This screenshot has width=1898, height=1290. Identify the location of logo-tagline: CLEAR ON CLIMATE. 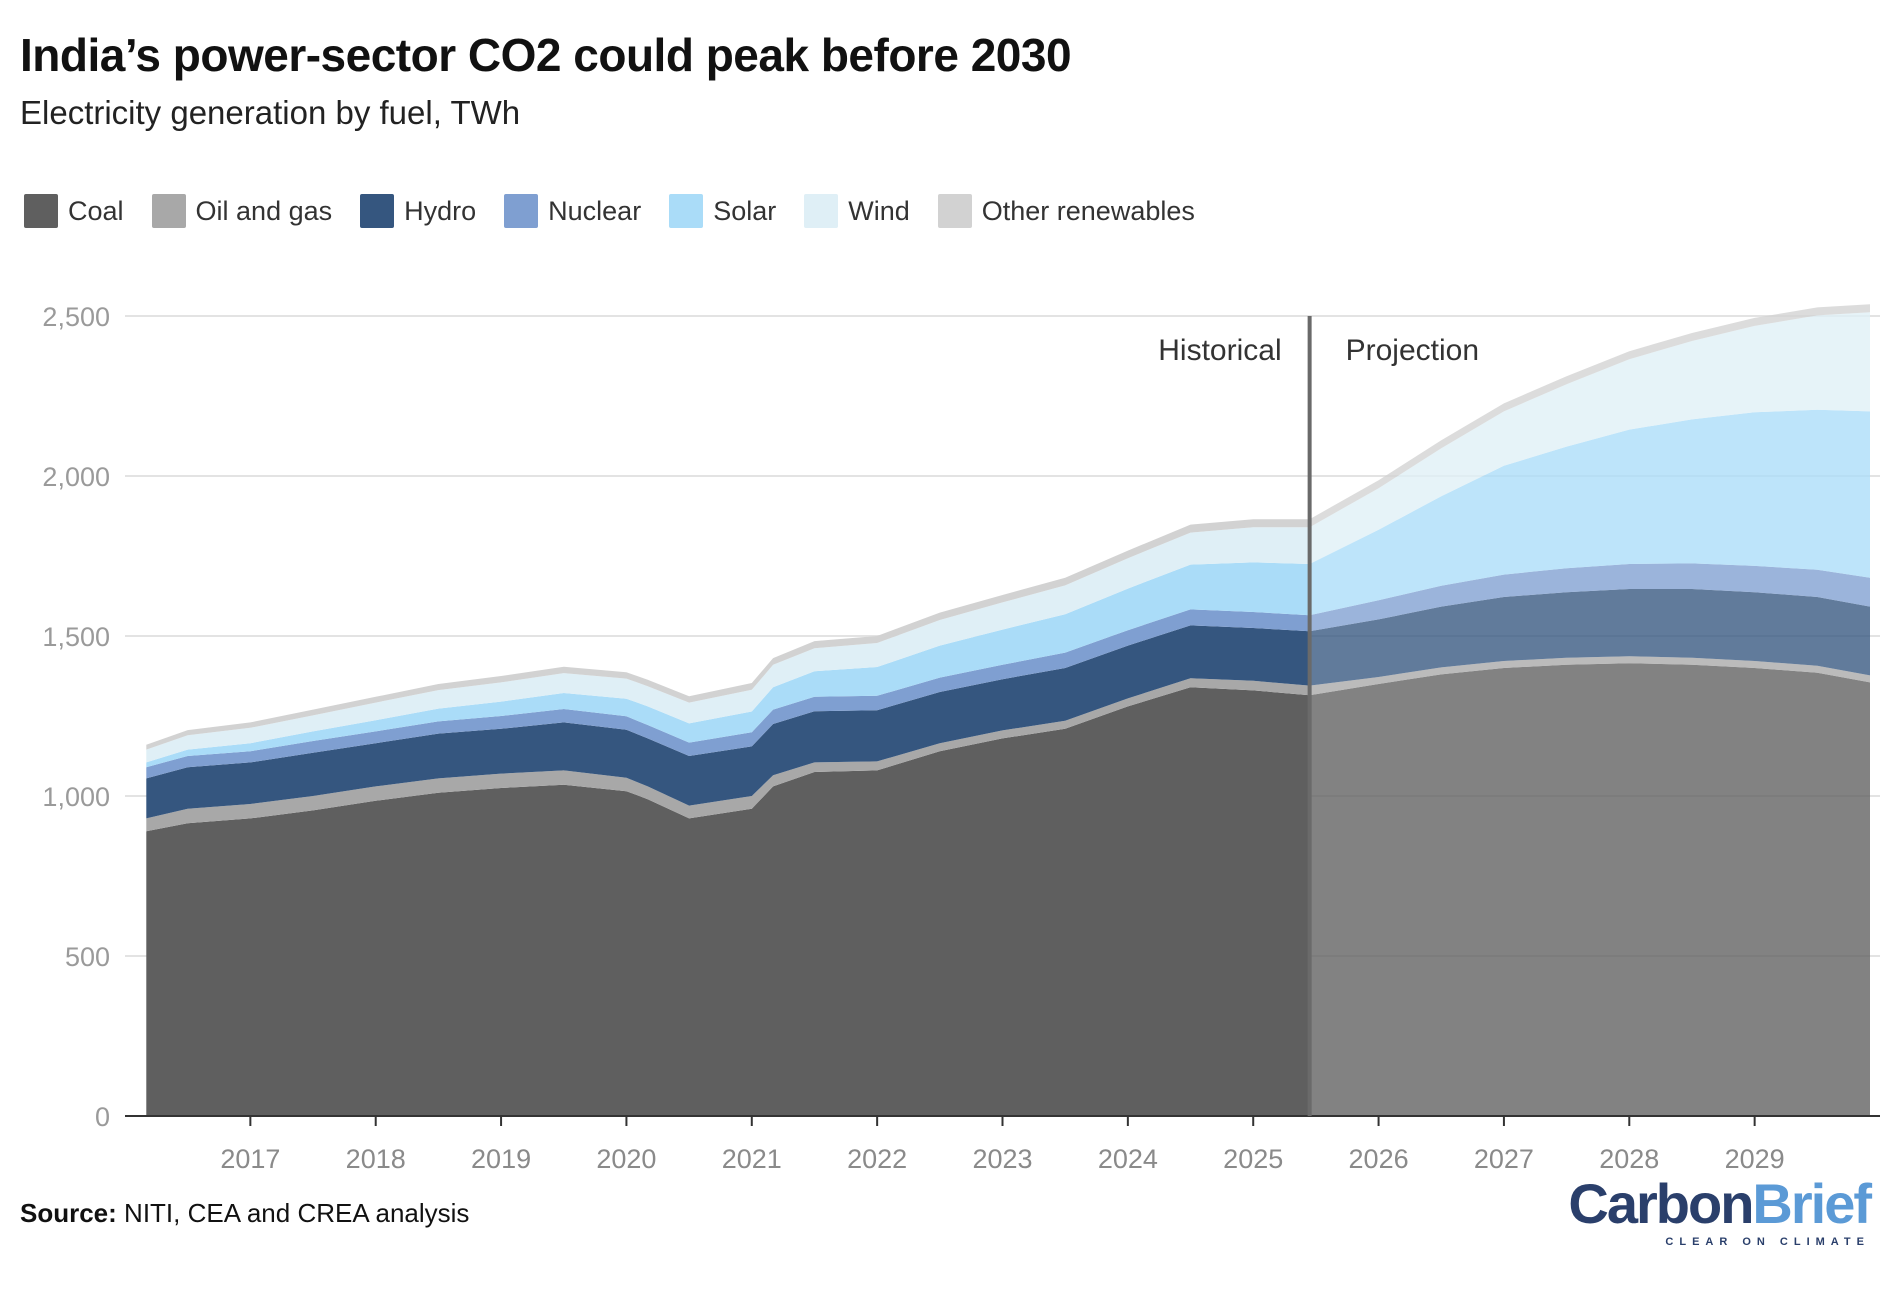
(1767, 1242).